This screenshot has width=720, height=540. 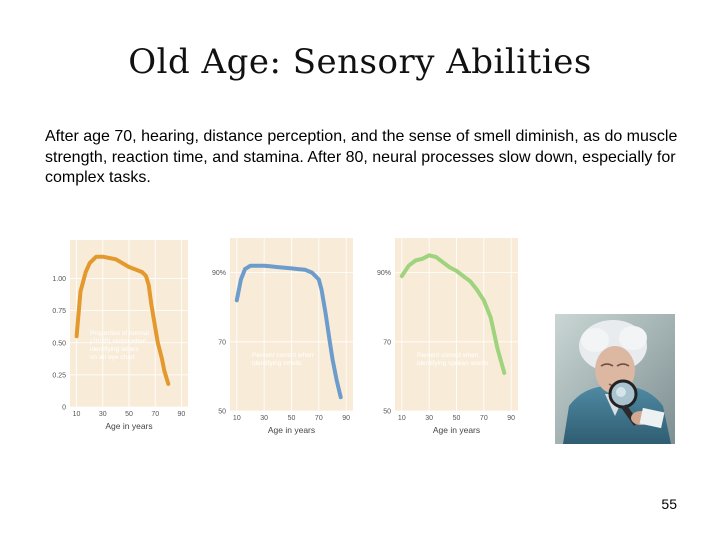 I want to click on y-tick-label: 1.00, so click(x=59, y=279).